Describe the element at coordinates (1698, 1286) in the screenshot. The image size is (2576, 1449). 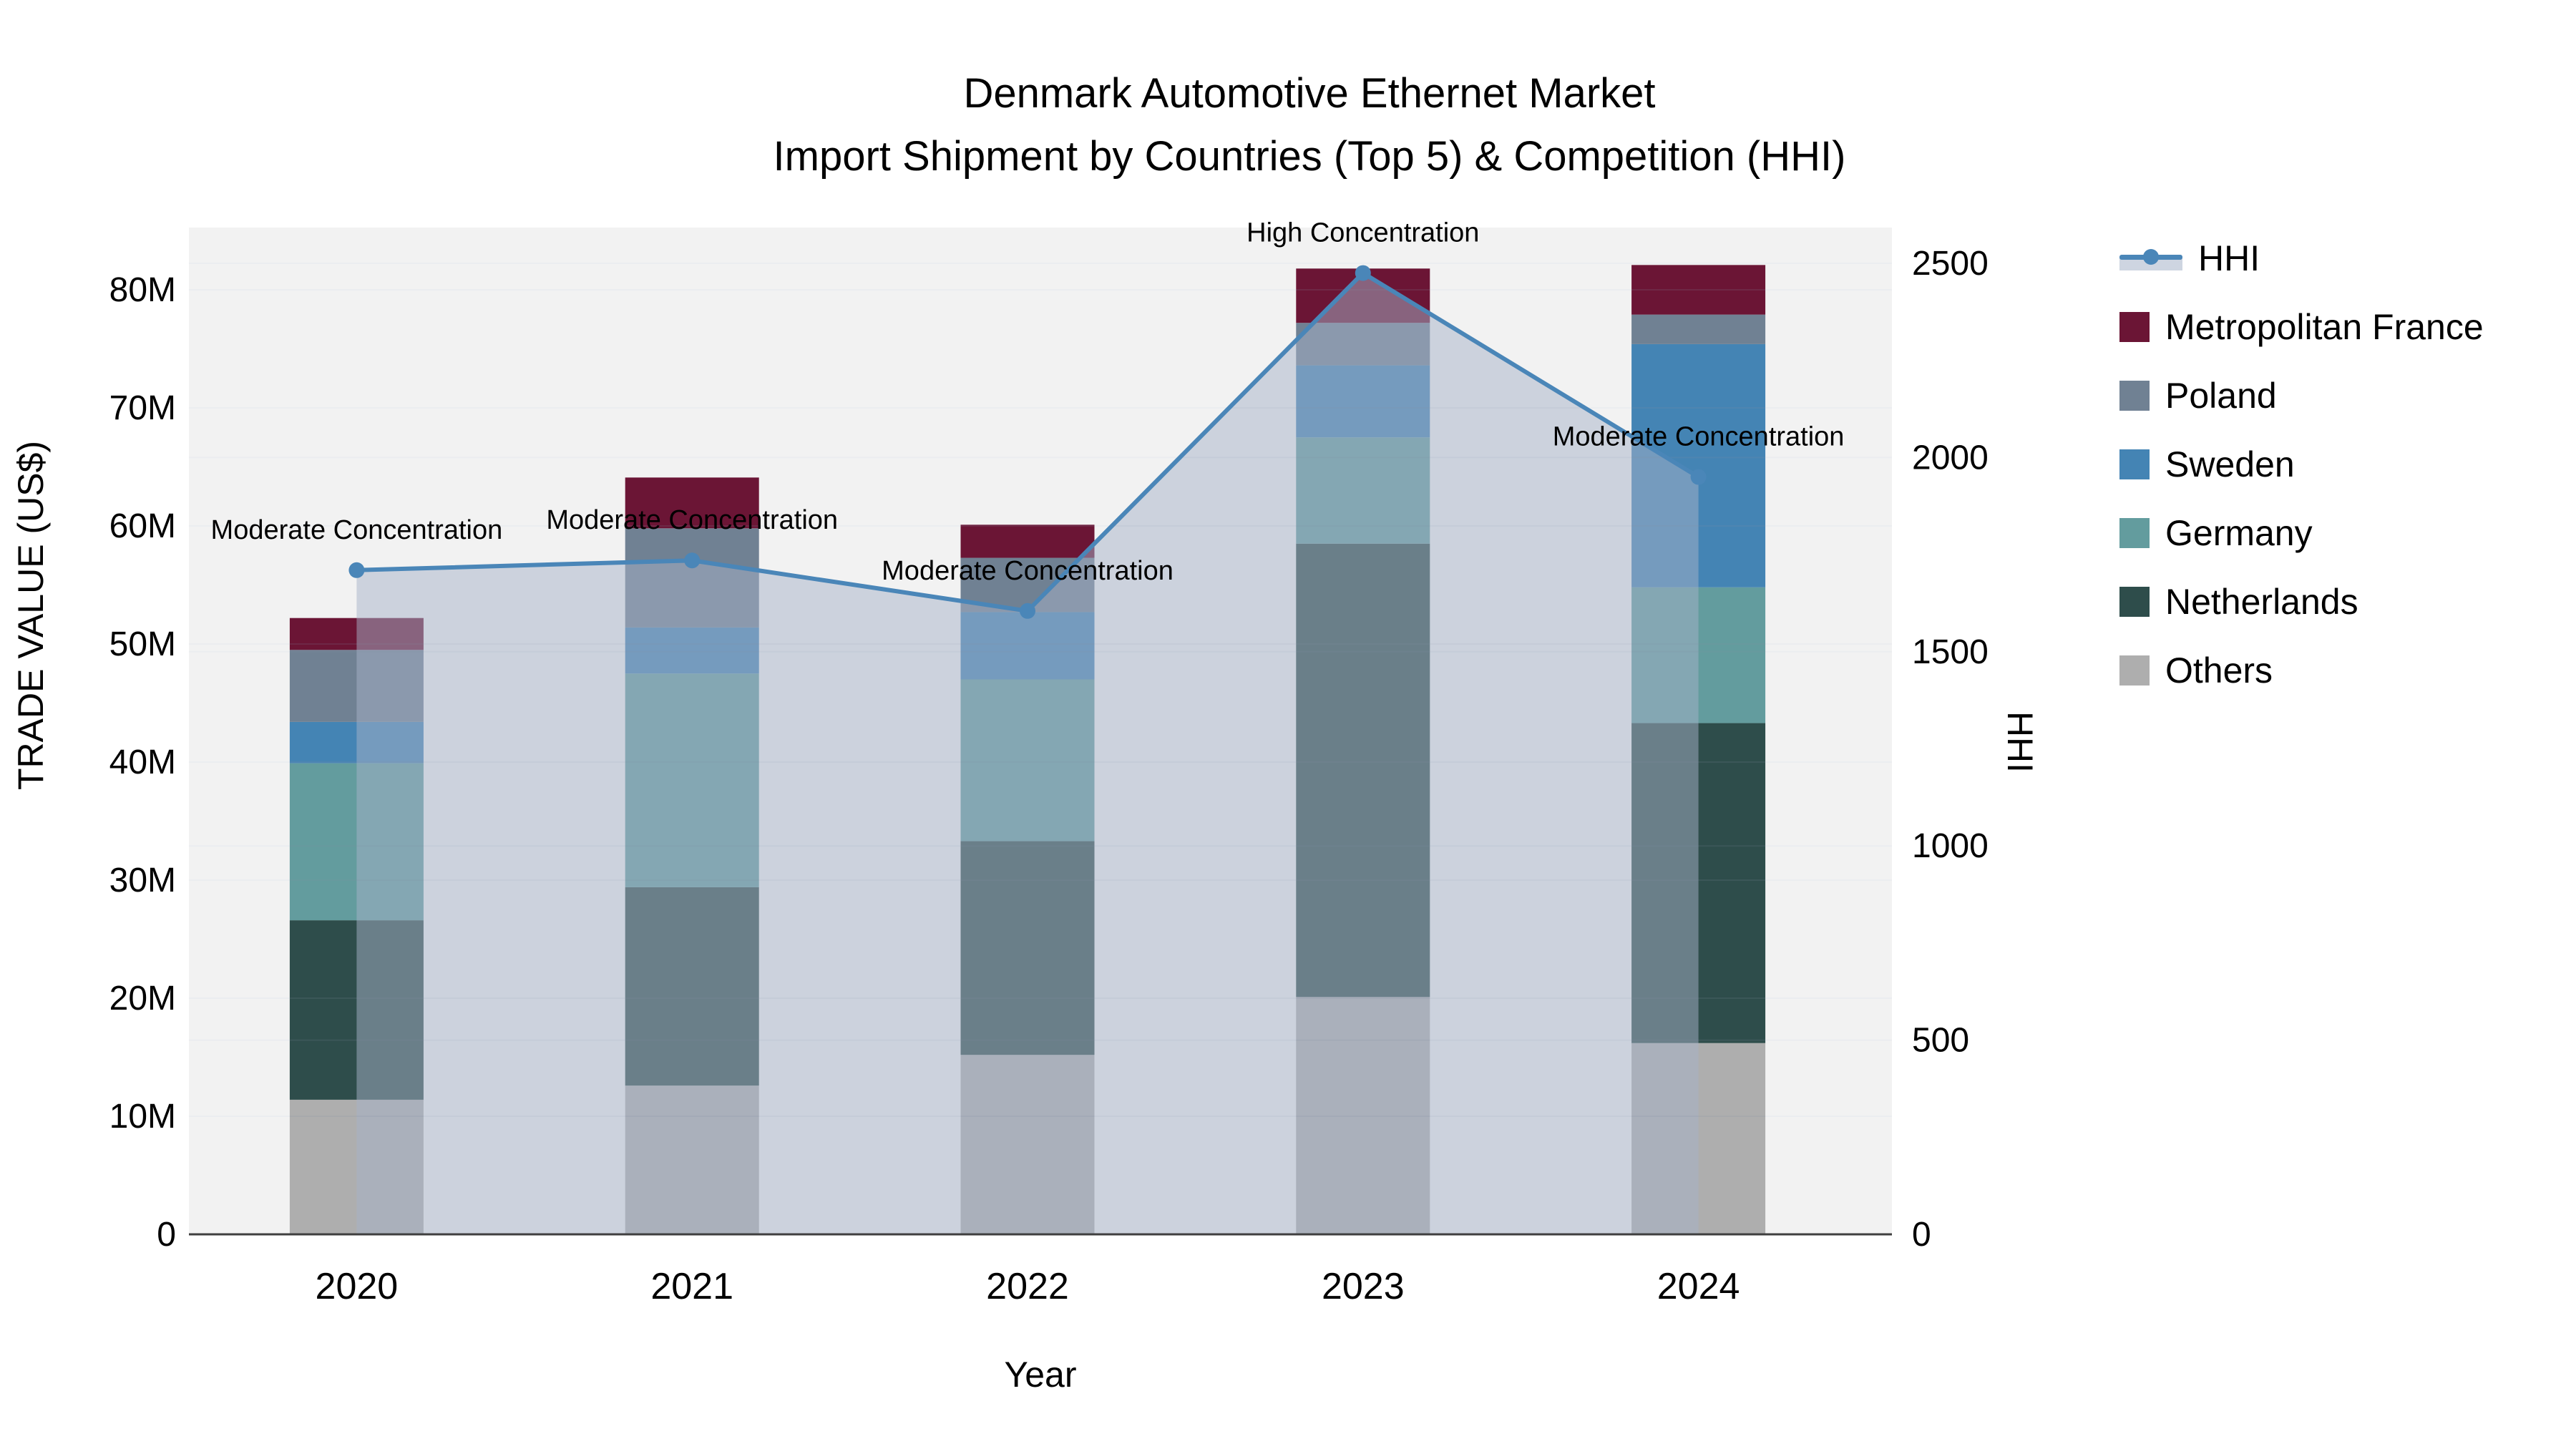
I see `x-tick-label-2024: 2024` at that location.